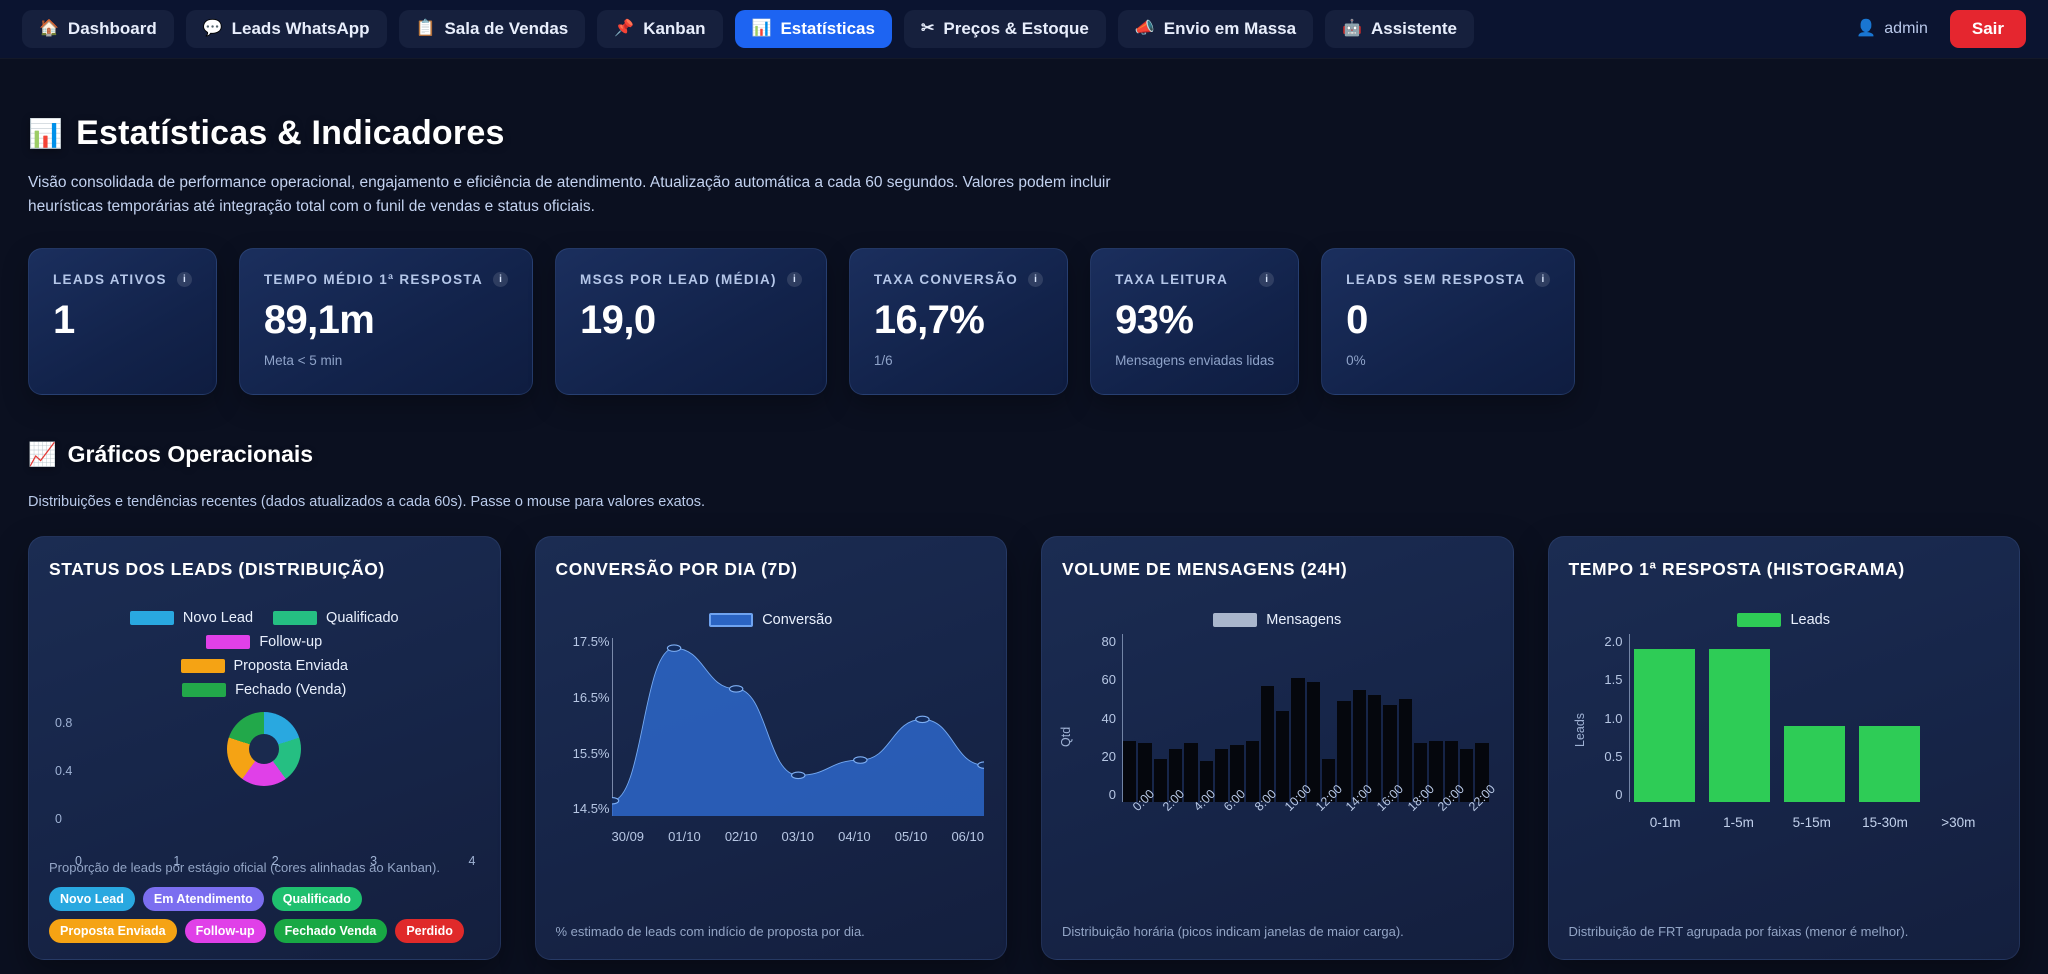 This screenshot has width=2048, height=974. What do you see at coordinates (112, 28) in the screenshot?
I see `nav-item-label: Dashboard` at bounding box center [112, 28].